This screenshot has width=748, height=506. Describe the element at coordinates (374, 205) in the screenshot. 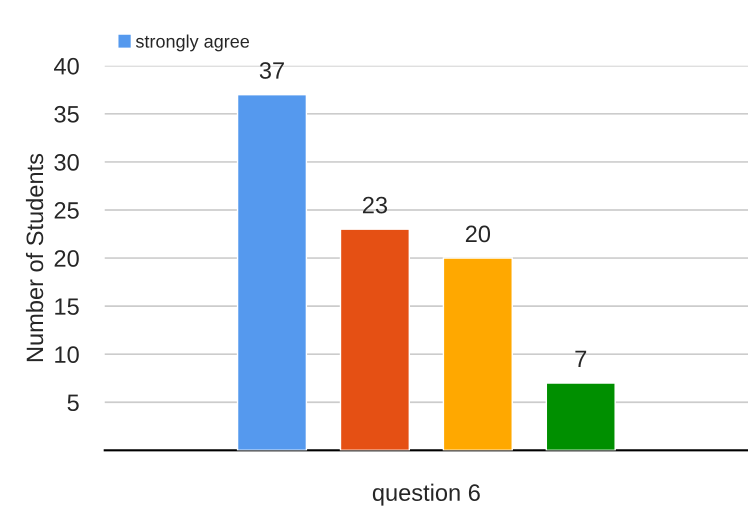

I see `data-label: 23` at that location.